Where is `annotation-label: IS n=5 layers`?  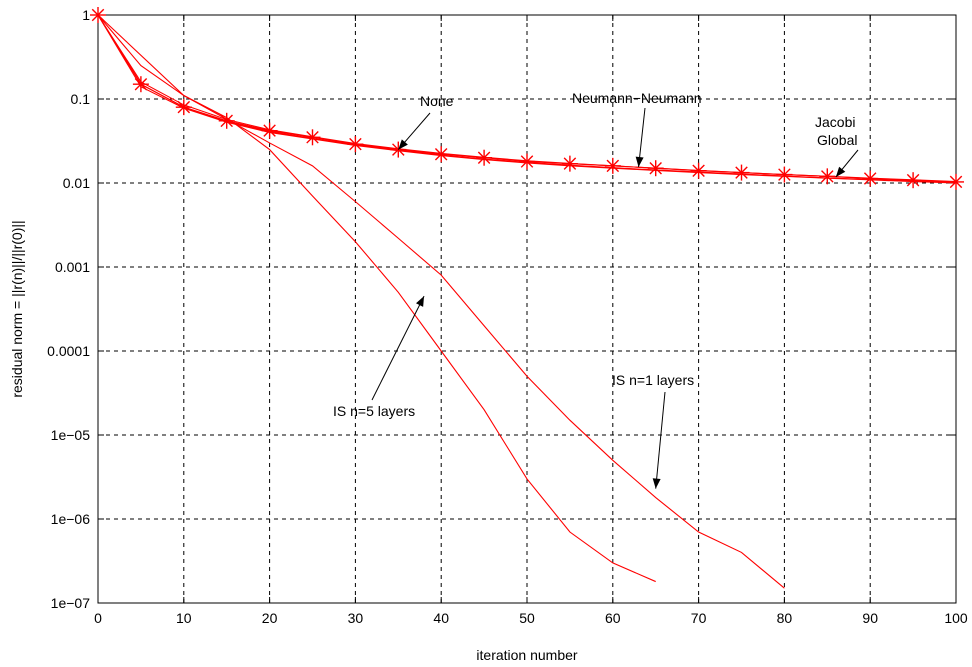
annotation-label: IS n=5 layers is located at coordinates (374, 411).